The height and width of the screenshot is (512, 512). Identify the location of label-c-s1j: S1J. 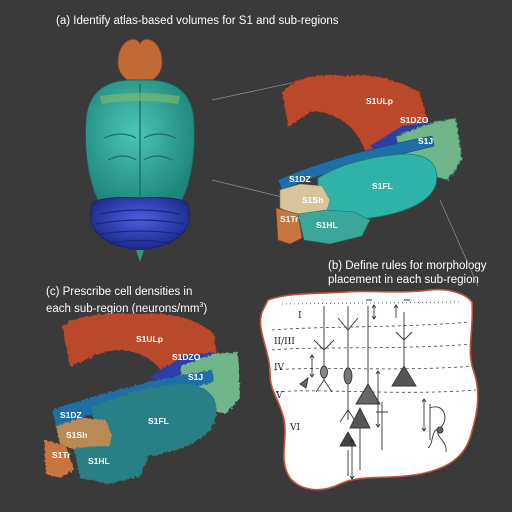
(195, 377).